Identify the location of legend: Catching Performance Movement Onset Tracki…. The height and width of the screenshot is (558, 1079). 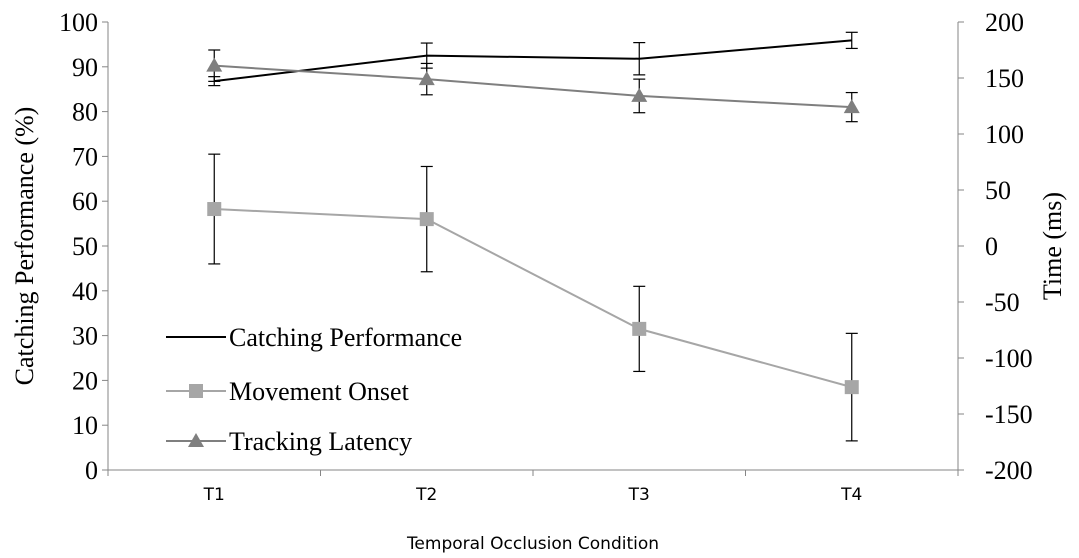
(314, 389).